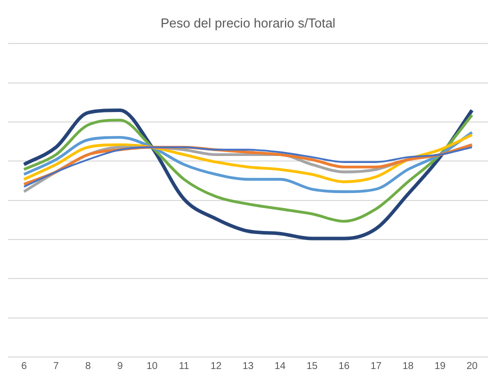  I want to click on x-tick-label: 14, so click(280, 366).